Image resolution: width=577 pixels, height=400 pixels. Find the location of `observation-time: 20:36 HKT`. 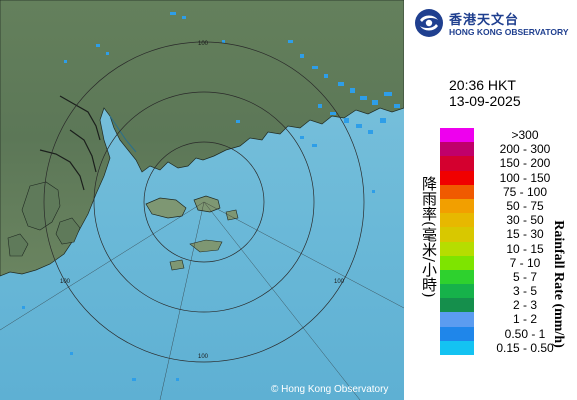

observation-time: 20:36 HKT is located at coordinates (482, 85).